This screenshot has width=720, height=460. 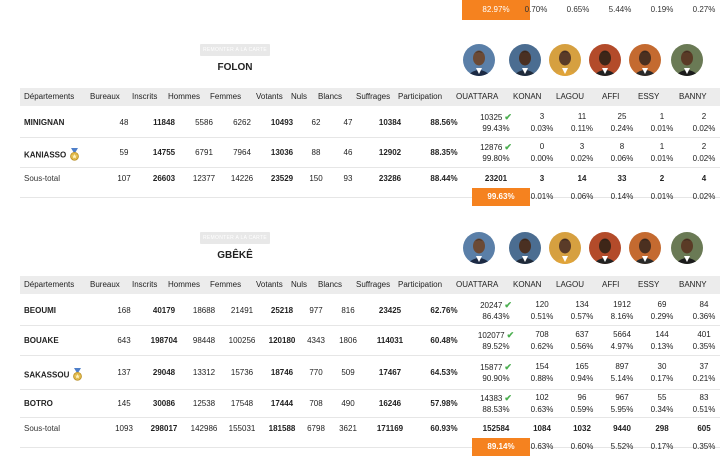 What do you see at coordinates (348, 428) in the screenshot?
I see `blancs-value: 3621` at bounding box center [348, 428].